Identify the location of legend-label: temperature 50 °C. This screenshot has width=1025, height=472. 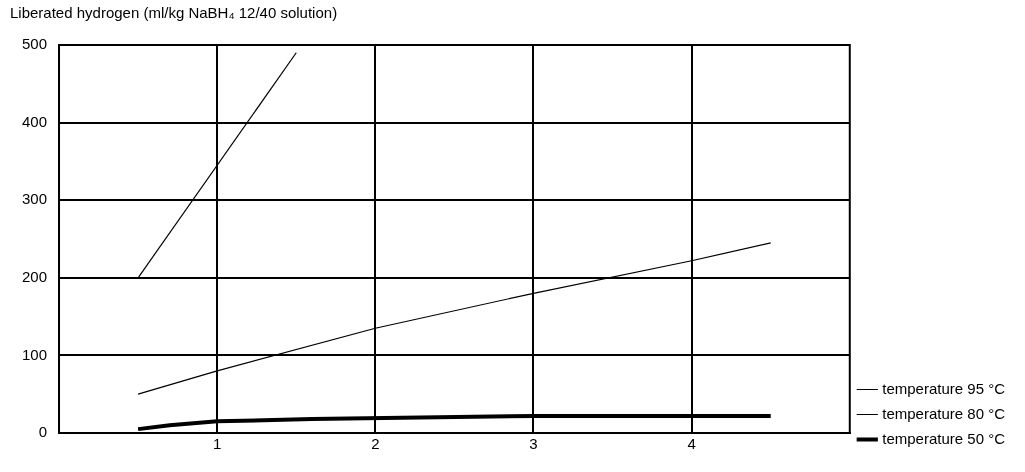
(944, 438).